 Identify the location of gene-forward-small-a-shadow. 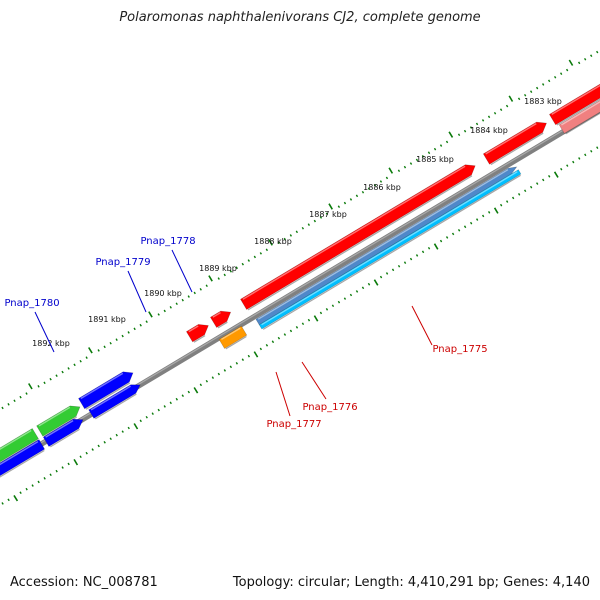
(222, 325).